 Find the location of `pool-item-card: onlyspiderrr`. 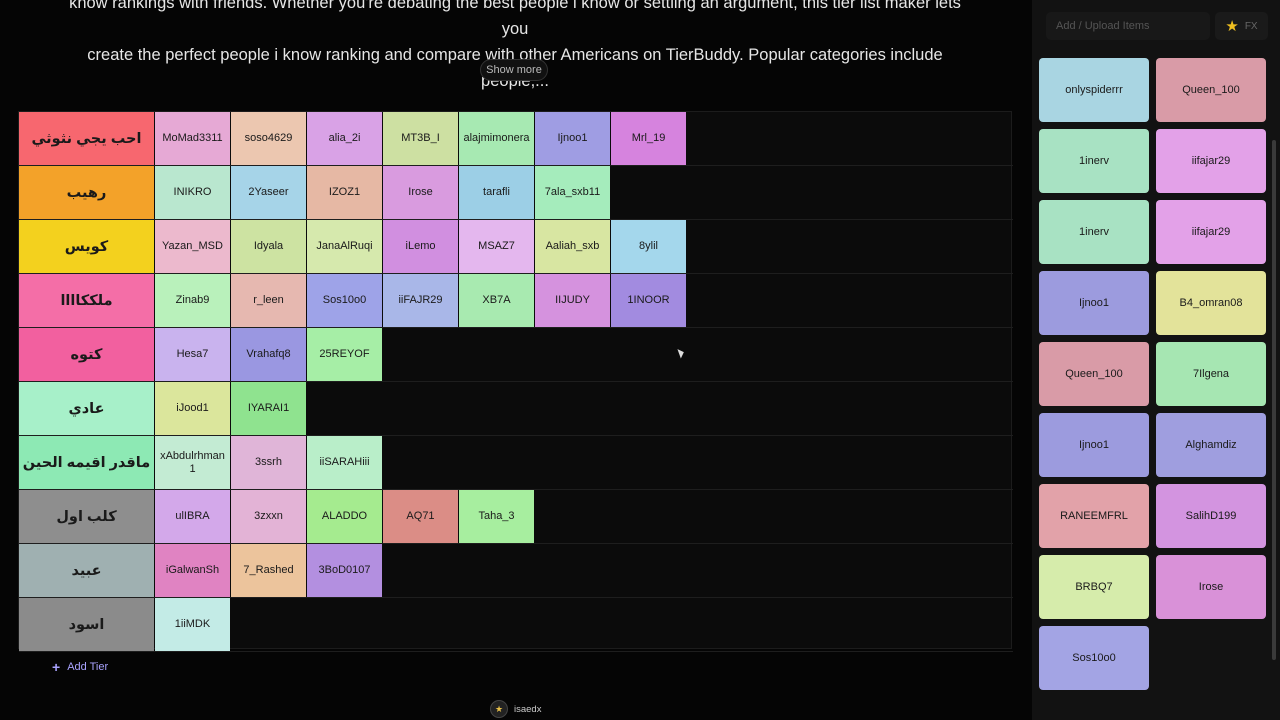

pool-item-card: onlyspiderrr is located at coordinates (1094, 90).